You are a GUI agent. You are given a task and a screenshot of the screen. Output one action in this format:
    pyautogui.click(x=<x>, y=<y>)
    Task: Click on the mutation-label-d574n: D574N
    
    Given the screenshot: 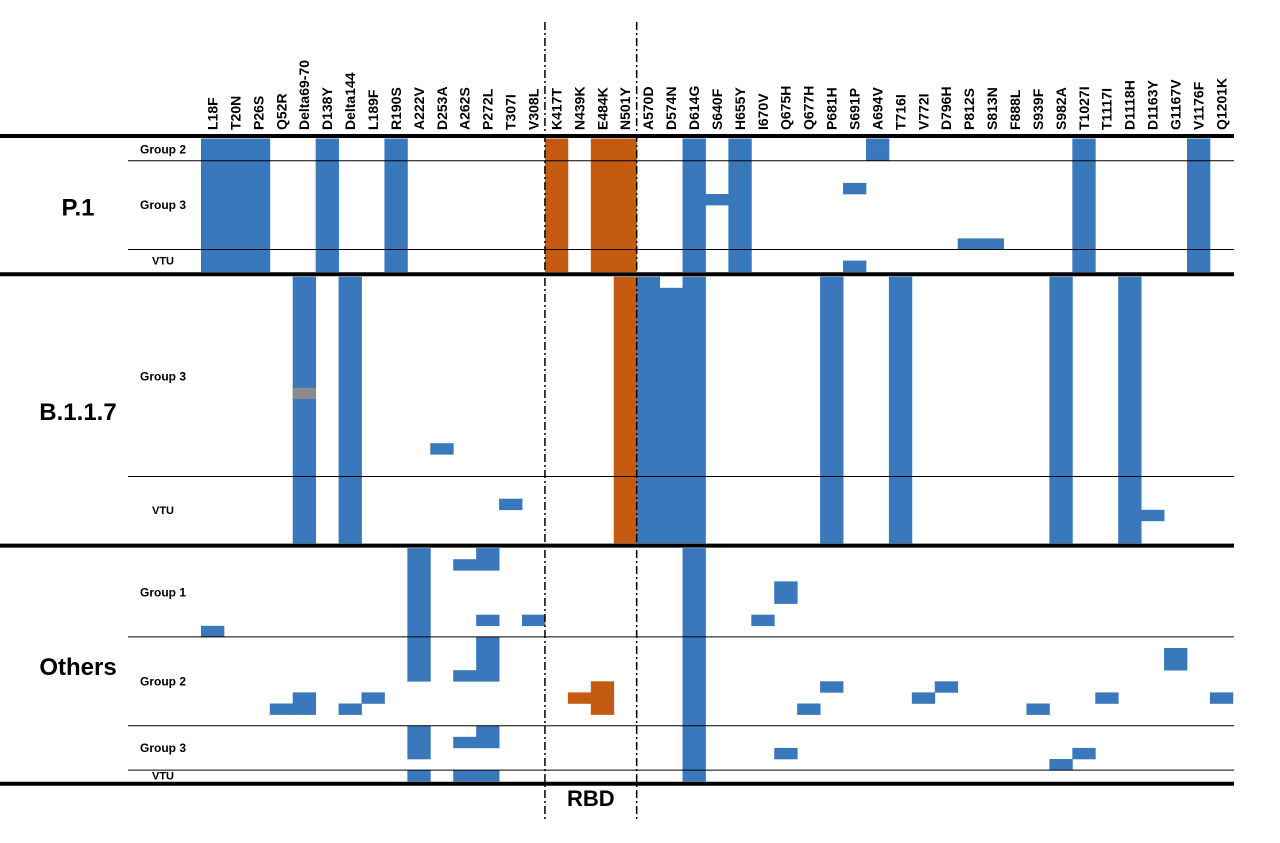 What is the action you would take?
    pyautogui.click(x=671, y=108)
    